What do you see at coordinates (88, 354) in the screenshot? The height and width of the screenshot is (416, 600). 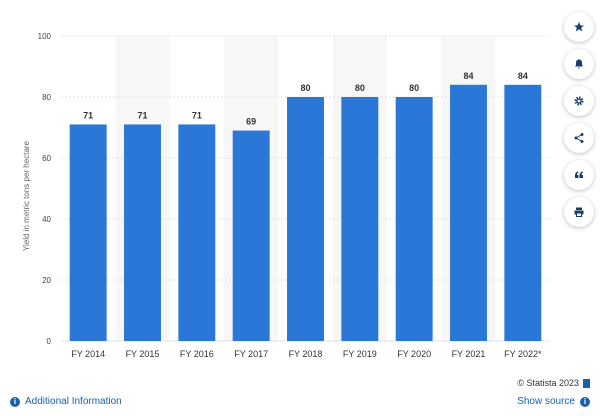 I see `x-tick-label: FY 2014` at bounding box center [88, 354].